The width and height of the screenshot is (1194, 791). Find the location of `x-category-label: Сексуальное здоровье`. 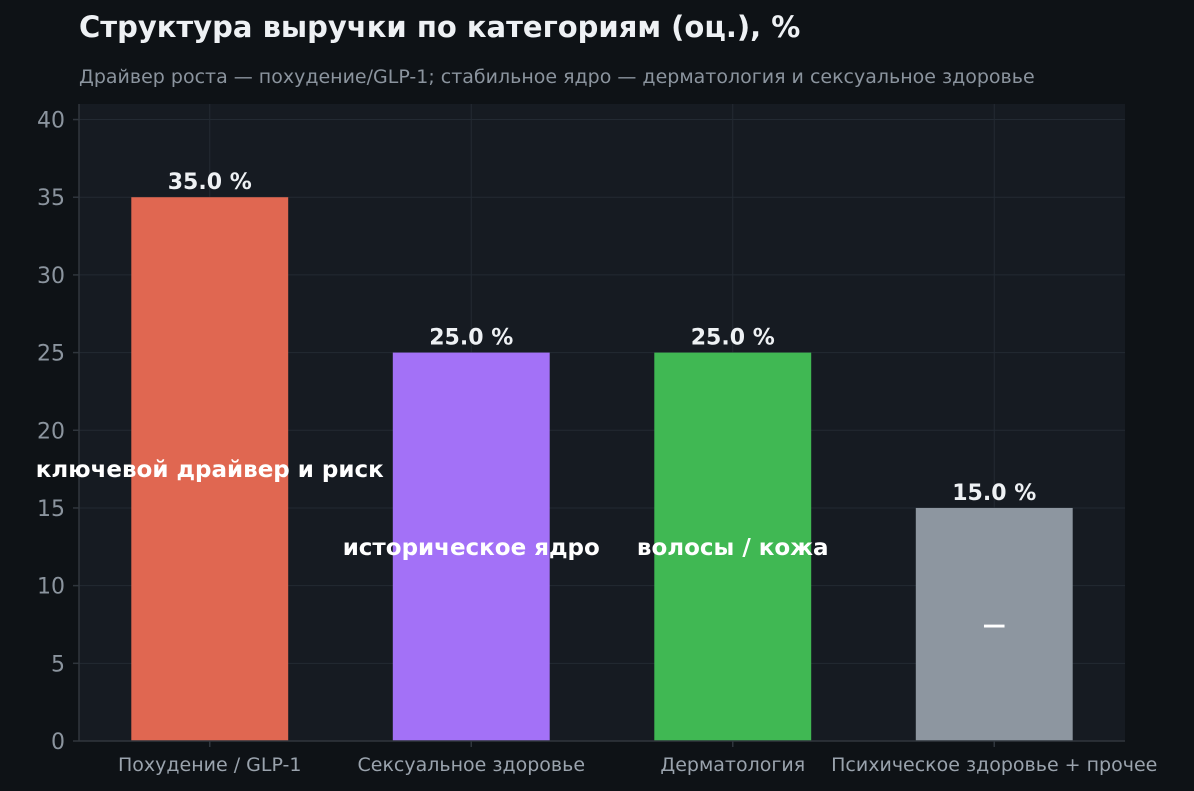

x-category-label: Сексуальное здоровье is located at coordinates (471, 765).